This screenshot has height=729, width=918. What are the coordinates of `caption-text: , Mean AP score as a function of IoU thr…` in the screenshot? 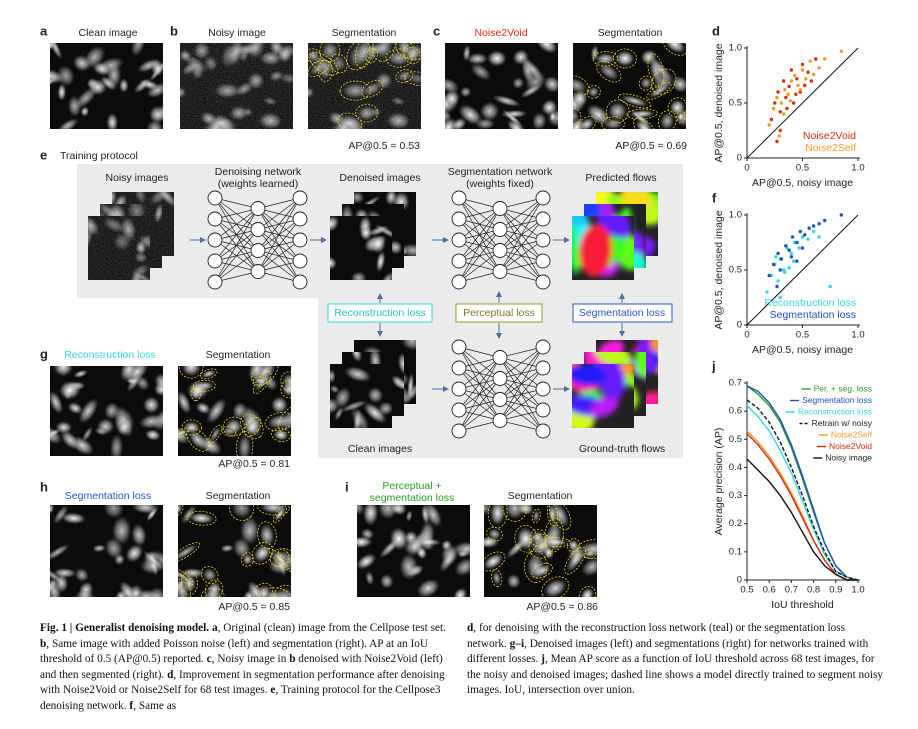 It's located at (675, 675).